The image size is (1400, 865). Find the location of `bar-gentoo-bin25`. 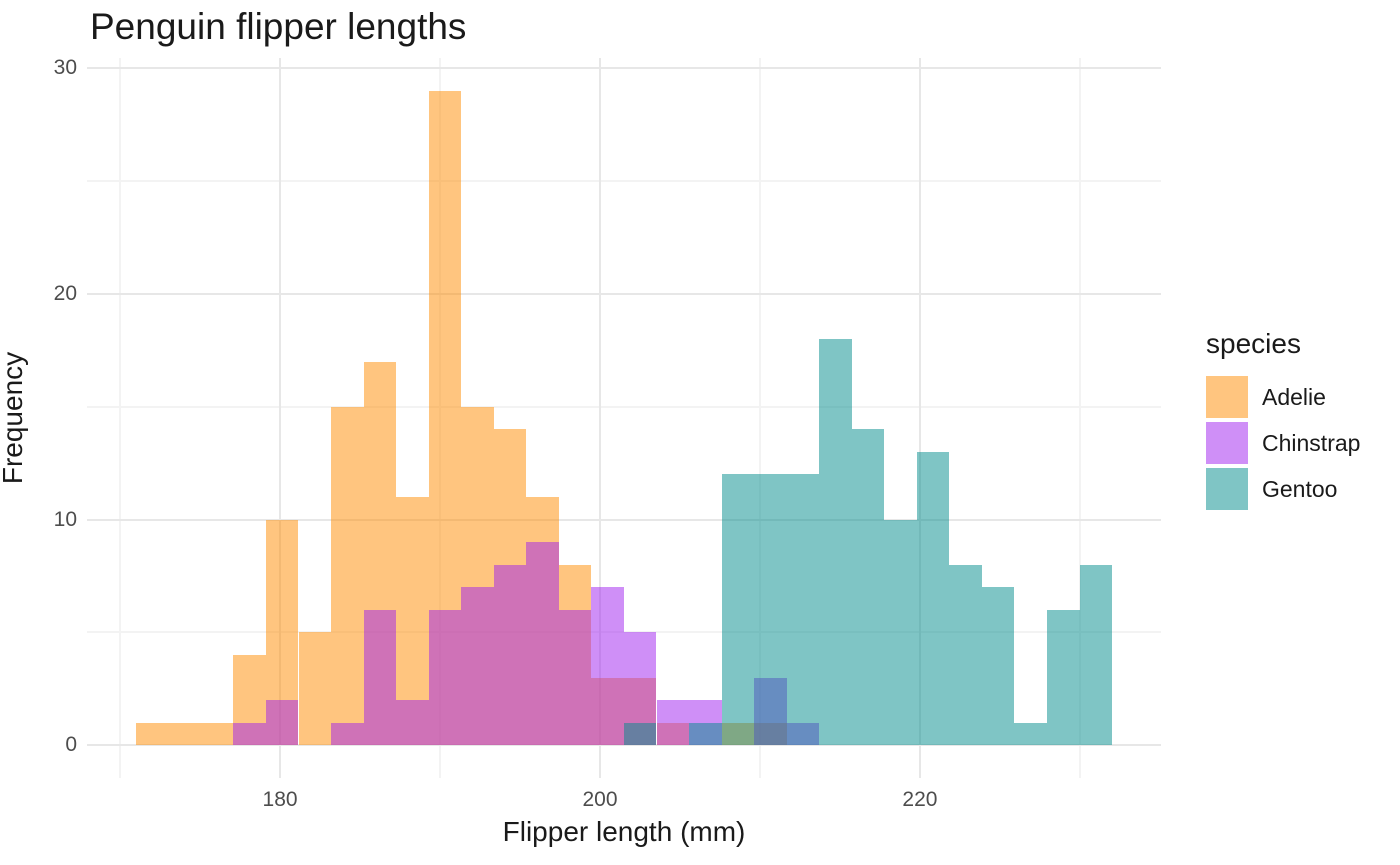

bar-gentoo-bin25 is located at coordinates (965, 655).